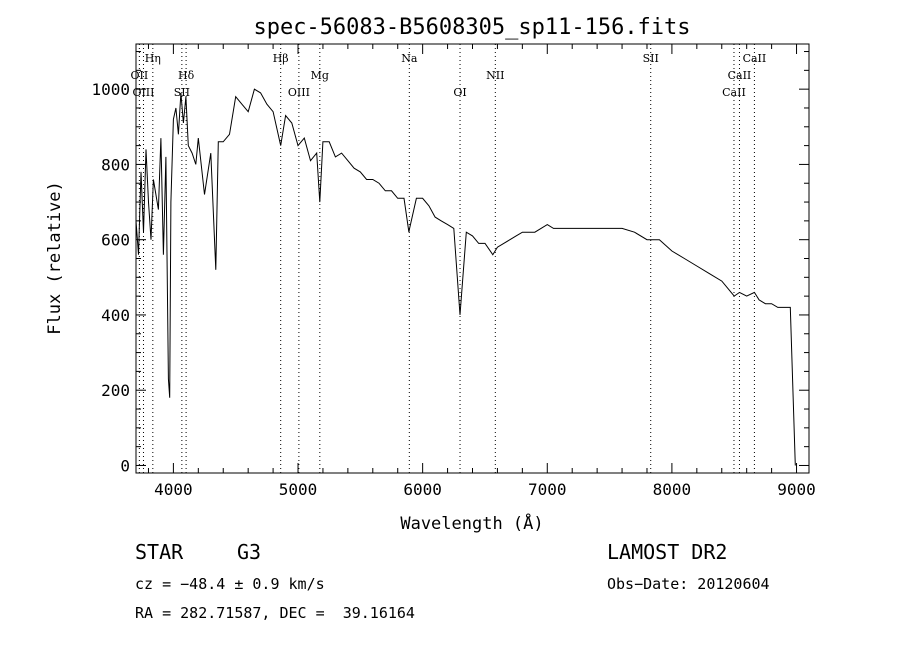  What do you see at coordinates (159, 552) in the screenshot?
I see `object-class: STAR` at bounding box center [159, 552].